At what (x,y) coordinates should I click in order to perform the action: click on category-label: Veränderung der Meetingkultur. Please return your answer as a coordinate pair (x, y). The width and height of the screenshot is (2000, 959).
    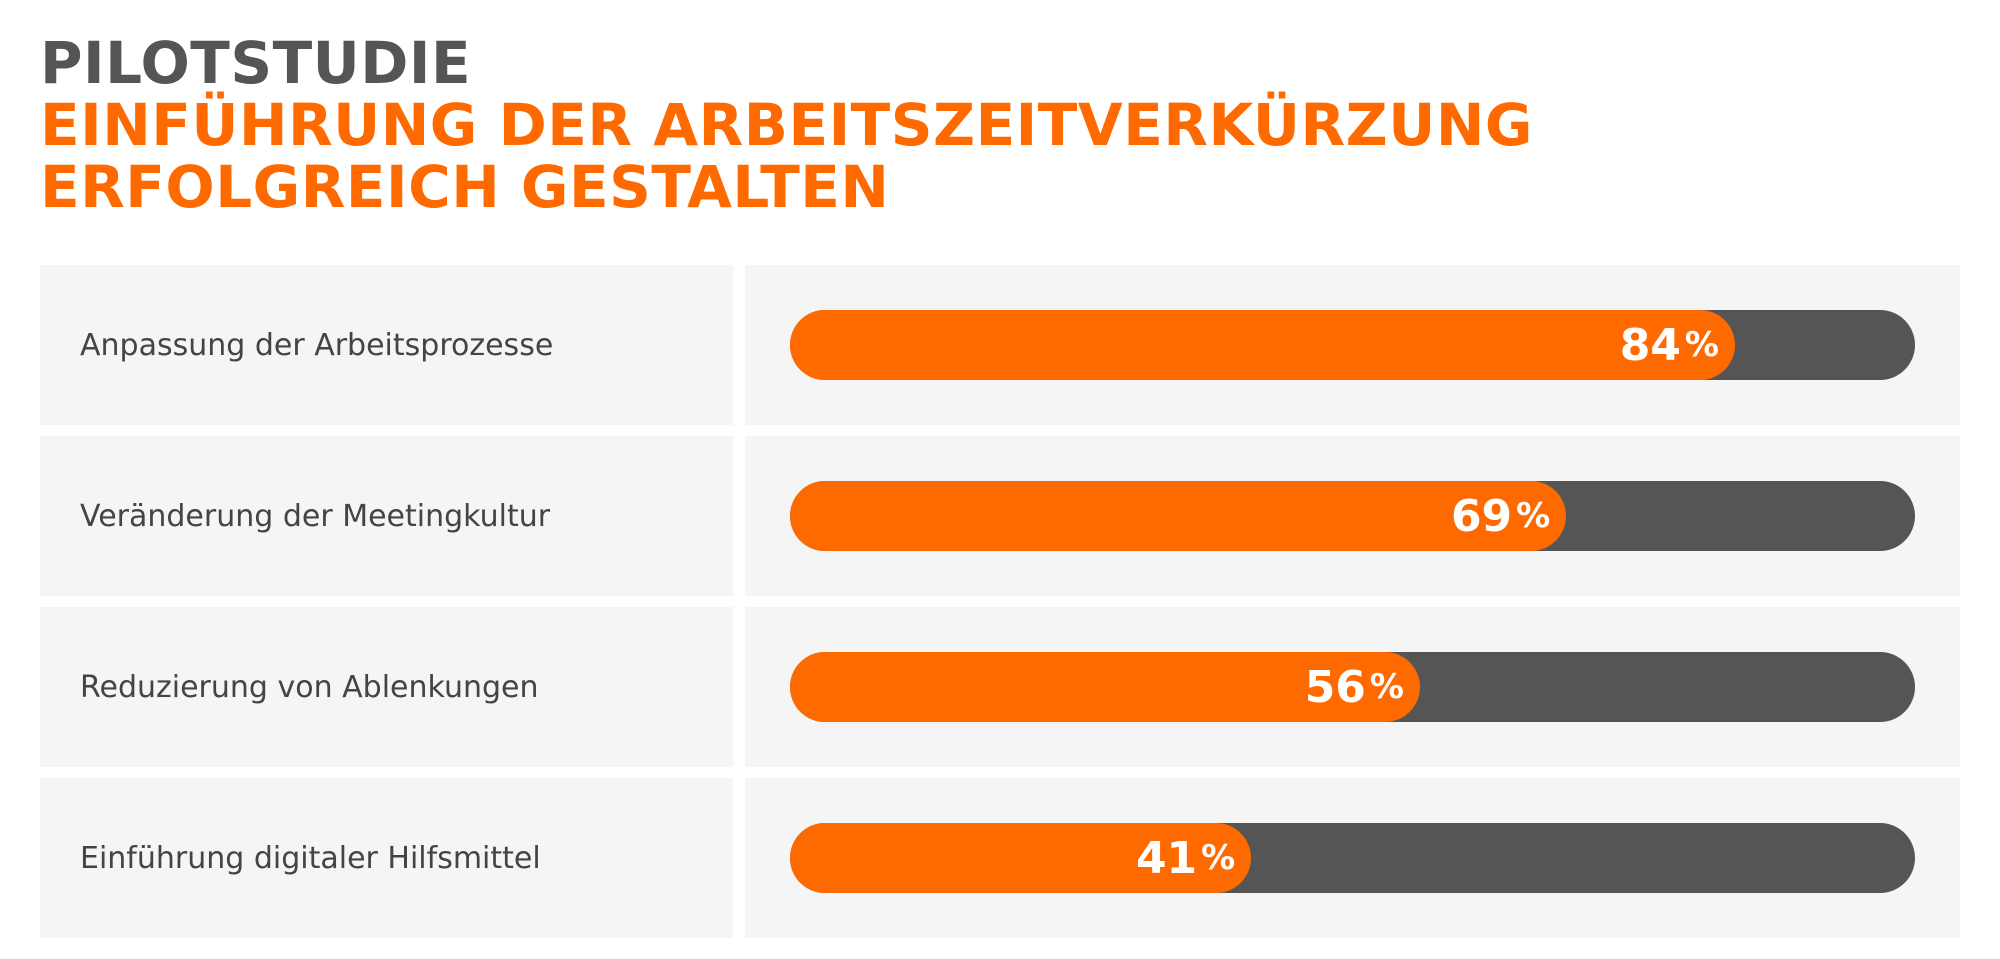
    Looking at the image, I should click on (315, 516).